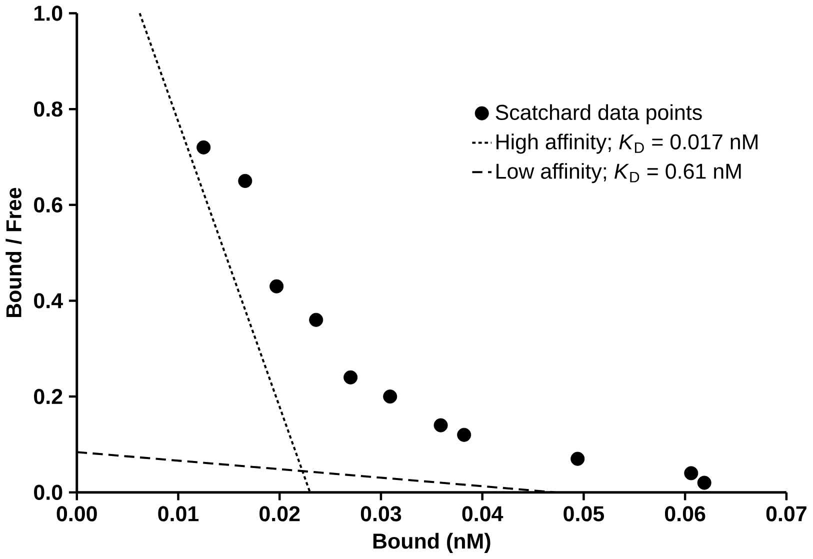 The image size is (813, 559). Describe the element at coordinates (76, 514) in the screenshot. I see `x-tick-label: 0.00` at that location.